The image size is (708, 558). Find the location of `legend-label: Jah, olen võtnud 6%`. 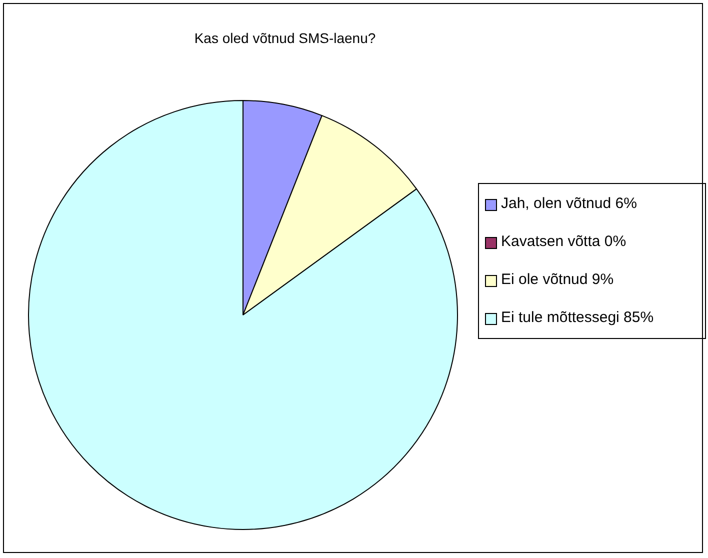

legend-label: Jah, olen võtnud 6% is located at coordinates (569, 204).